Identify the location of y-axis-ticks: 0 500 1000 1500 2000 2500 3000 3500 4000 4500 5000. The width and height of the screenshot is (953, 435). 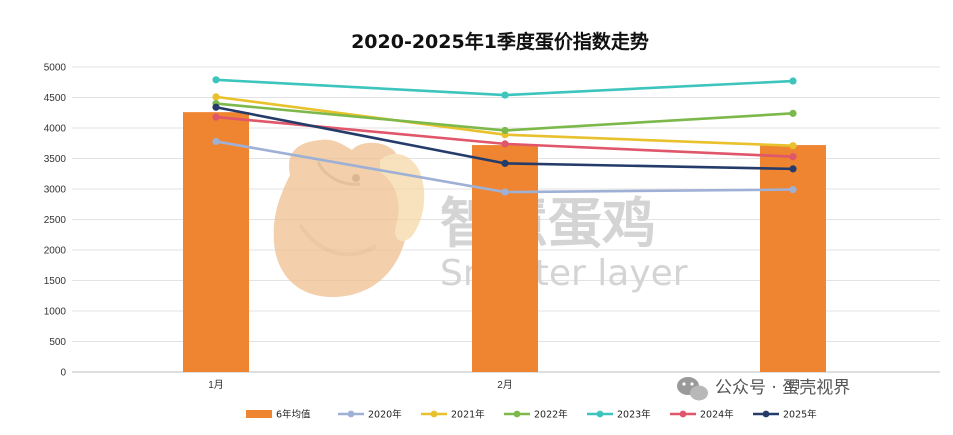
(55, 221).